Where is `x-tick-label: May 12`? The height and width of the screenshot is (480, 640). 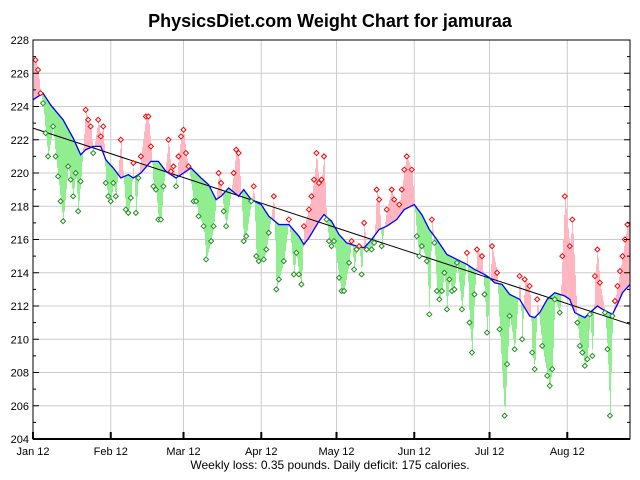
x-tick-label: May 12 is located at coordinates (336, 452).